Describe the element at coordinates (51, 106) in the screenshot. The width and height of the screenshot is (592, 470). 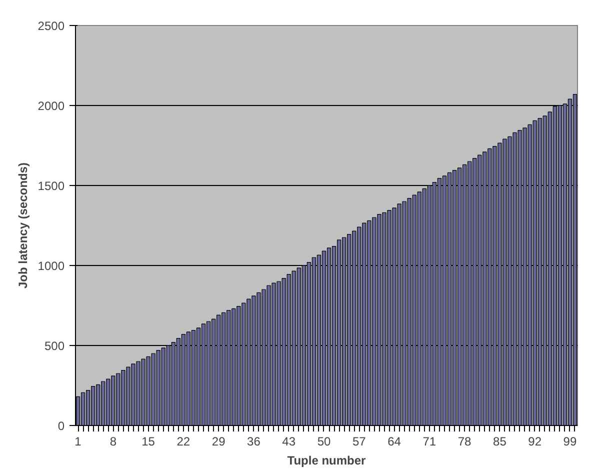
I see `y-tick-label: 2000` at that location.